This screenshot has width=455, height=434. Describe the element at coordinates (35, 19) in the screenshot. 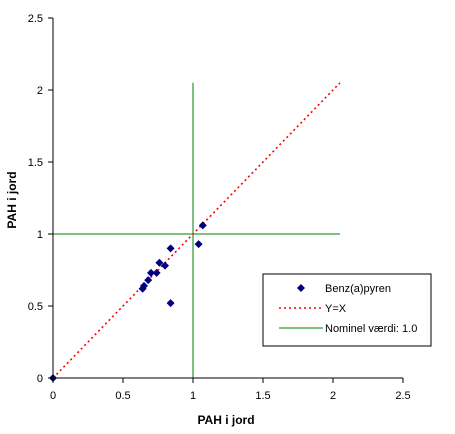

I see `y-tick-label: 2.5` at that location.